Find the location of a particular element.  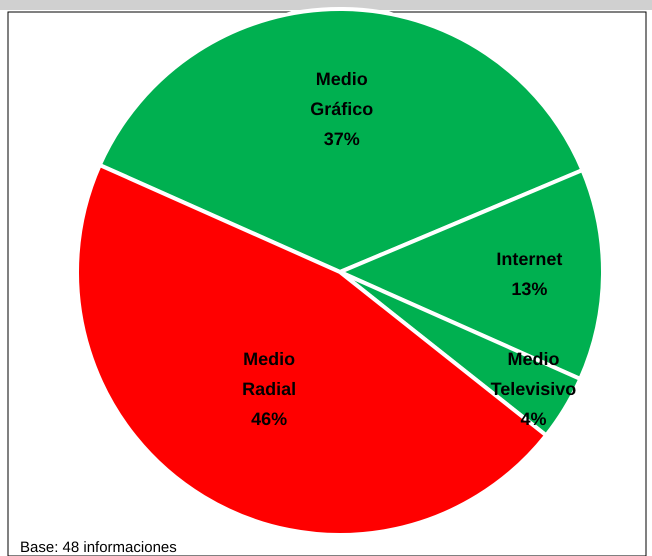

data-label: 13% is located at coordinates (529, 288).